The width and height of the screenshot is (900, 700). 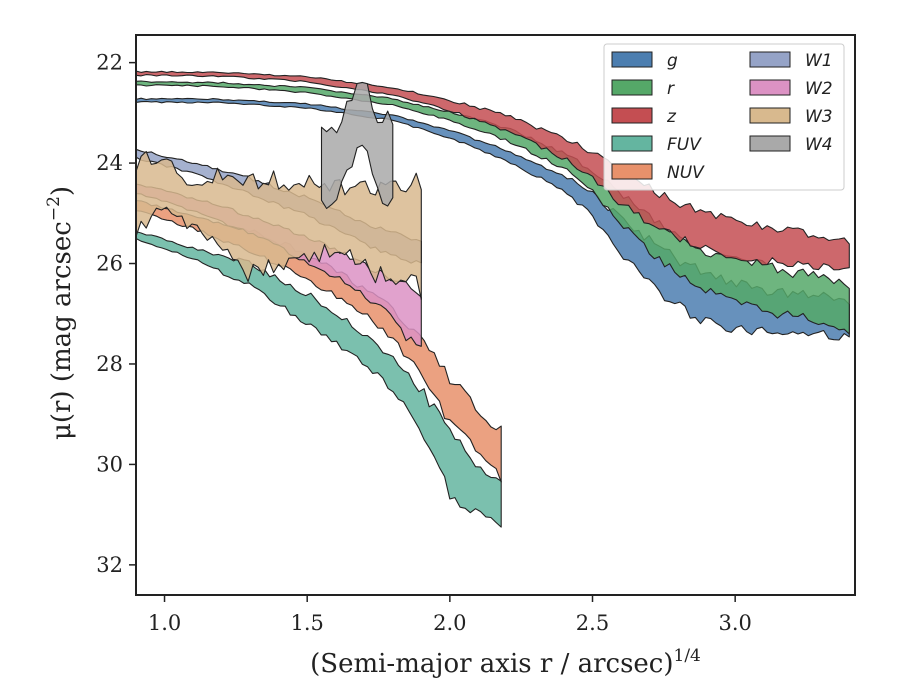 I want to click on y-axis: 22 24 26 28 30 32, so click(x=116, y=314).